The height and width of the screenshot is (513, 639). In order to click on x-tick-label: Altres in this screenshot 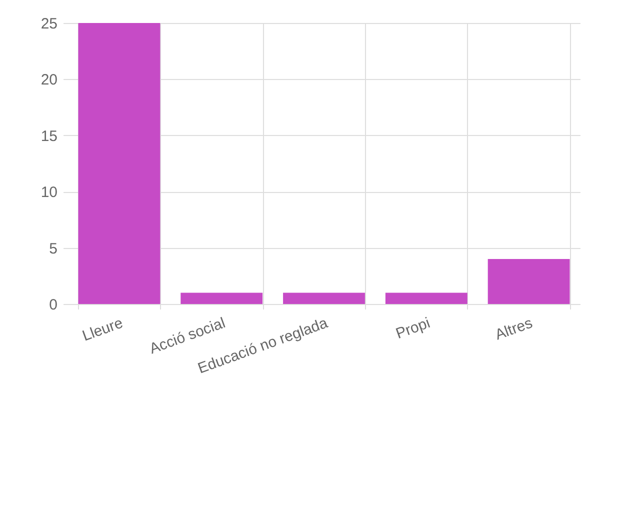, I will do `click(513, 329)`.